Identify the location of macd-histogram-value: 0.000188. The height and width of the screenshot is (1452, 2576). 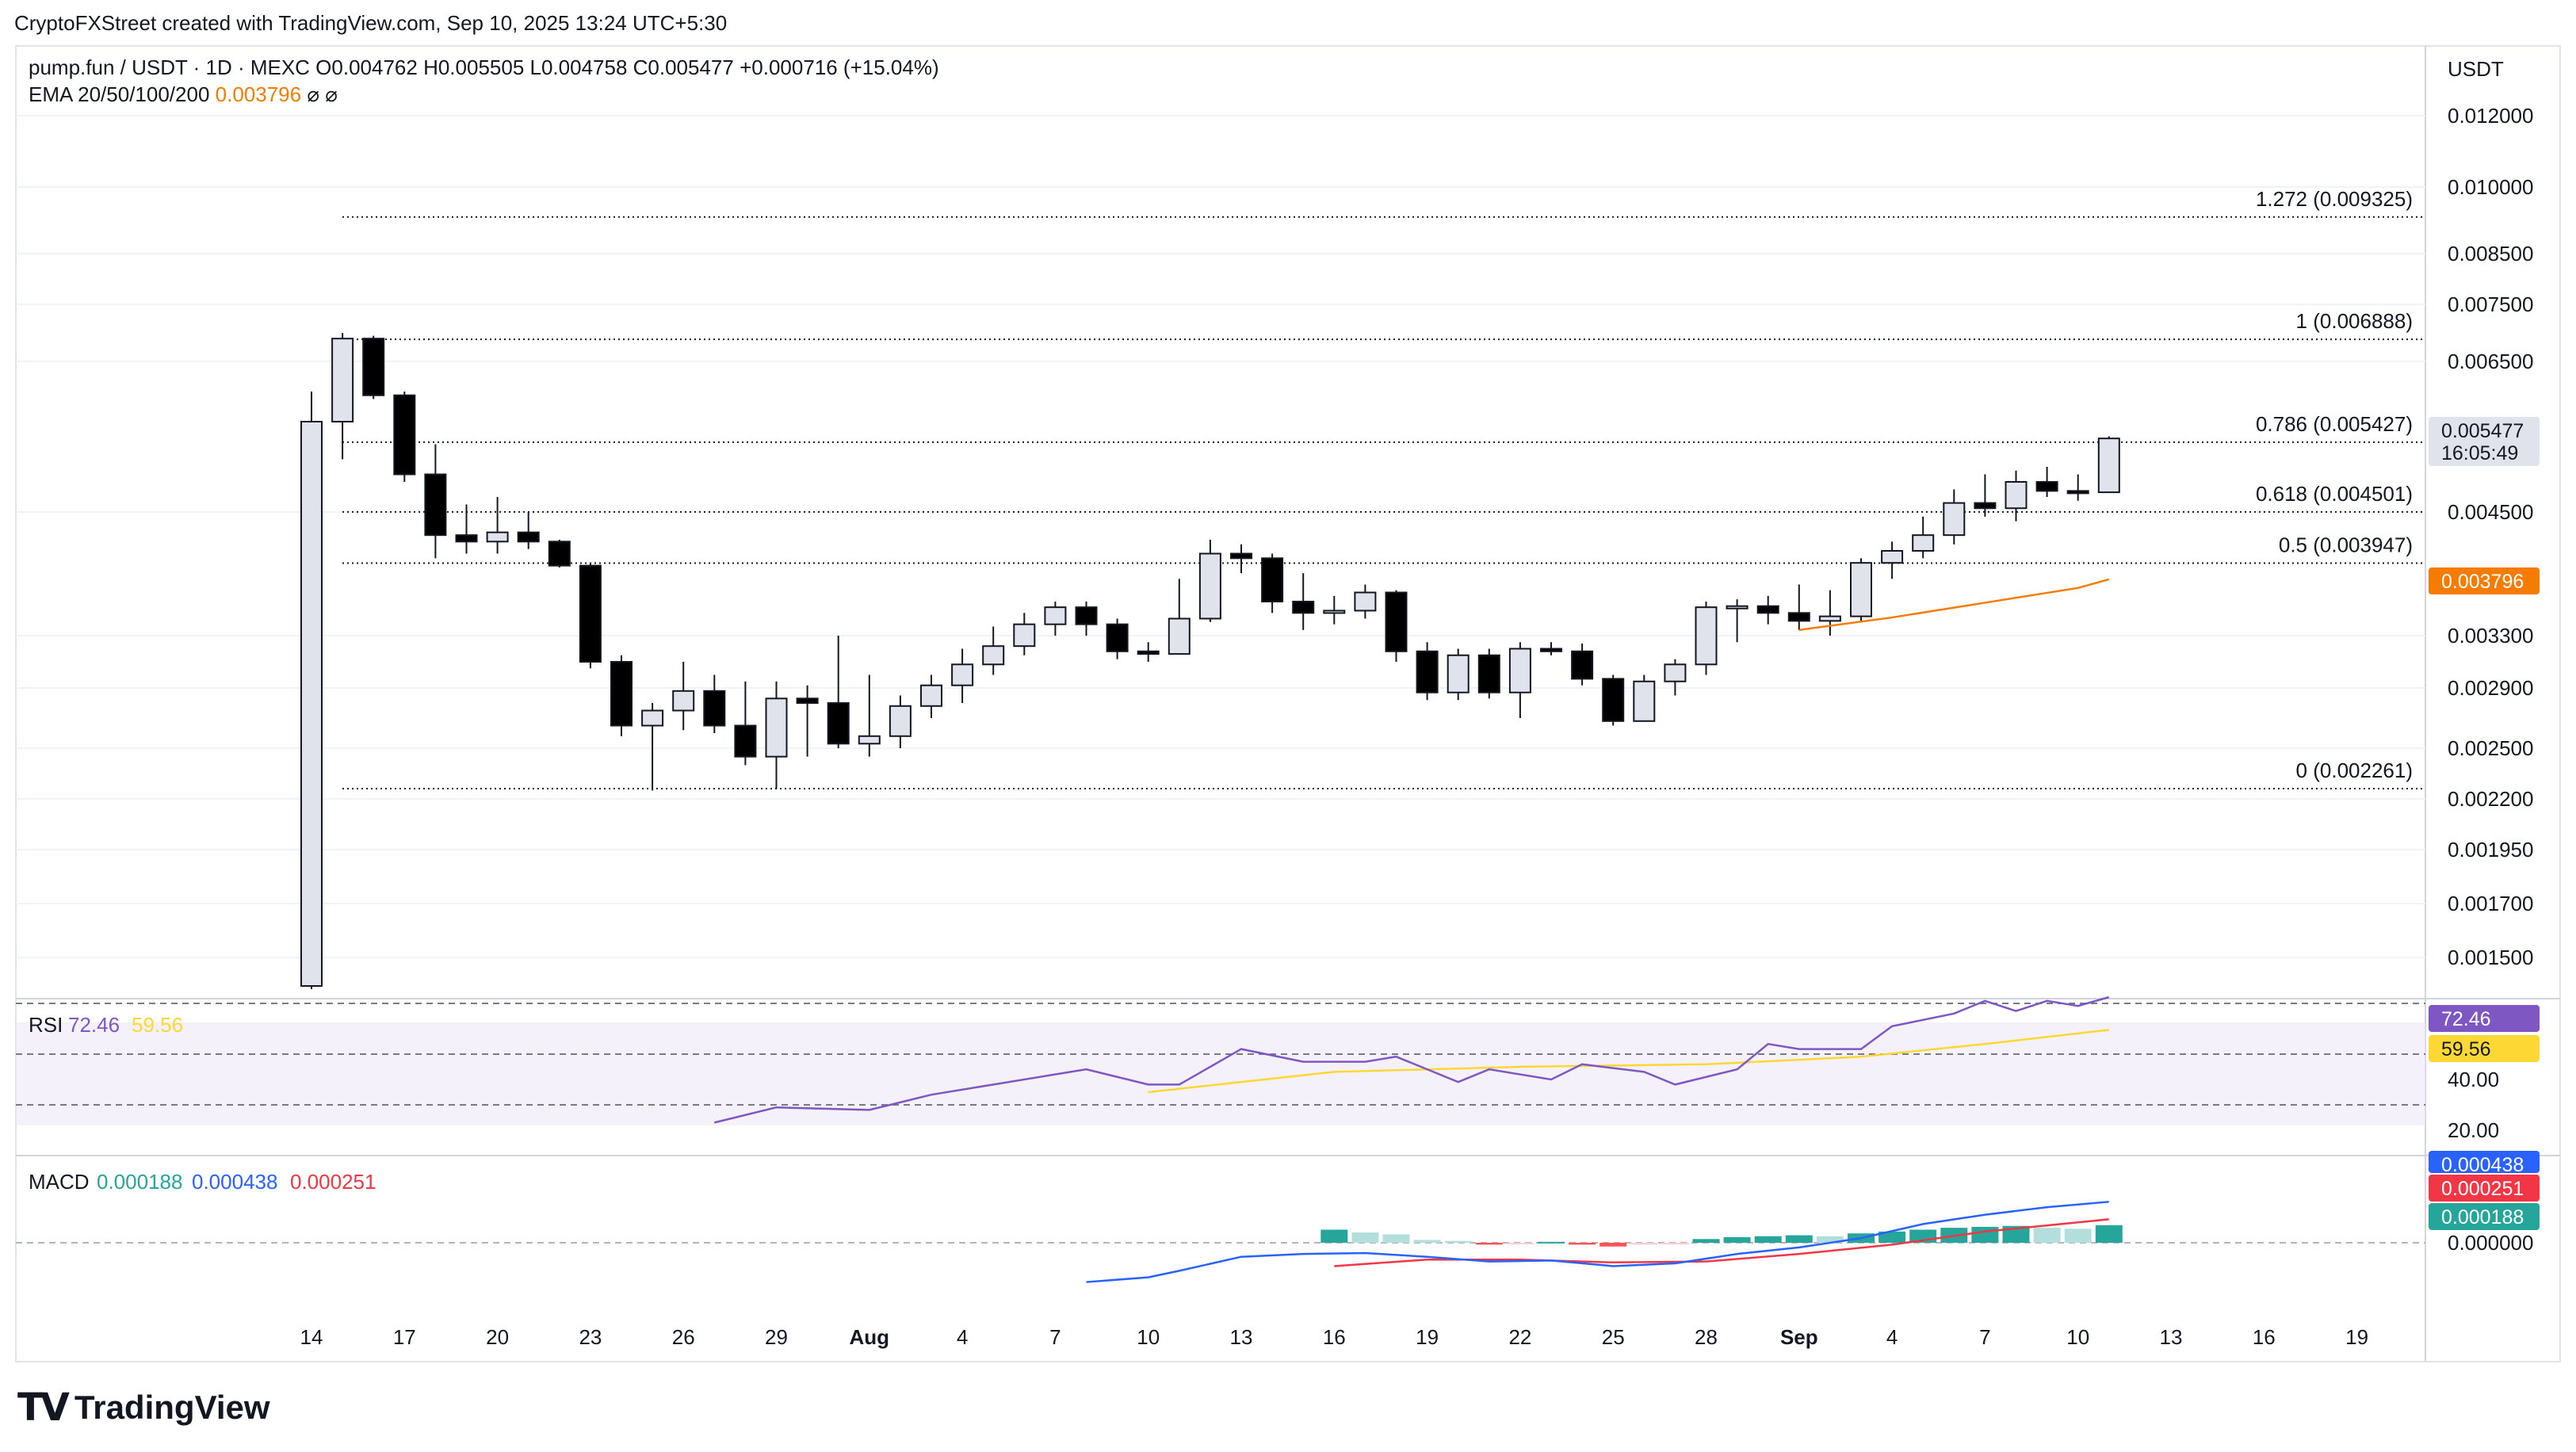
(139, 1182).